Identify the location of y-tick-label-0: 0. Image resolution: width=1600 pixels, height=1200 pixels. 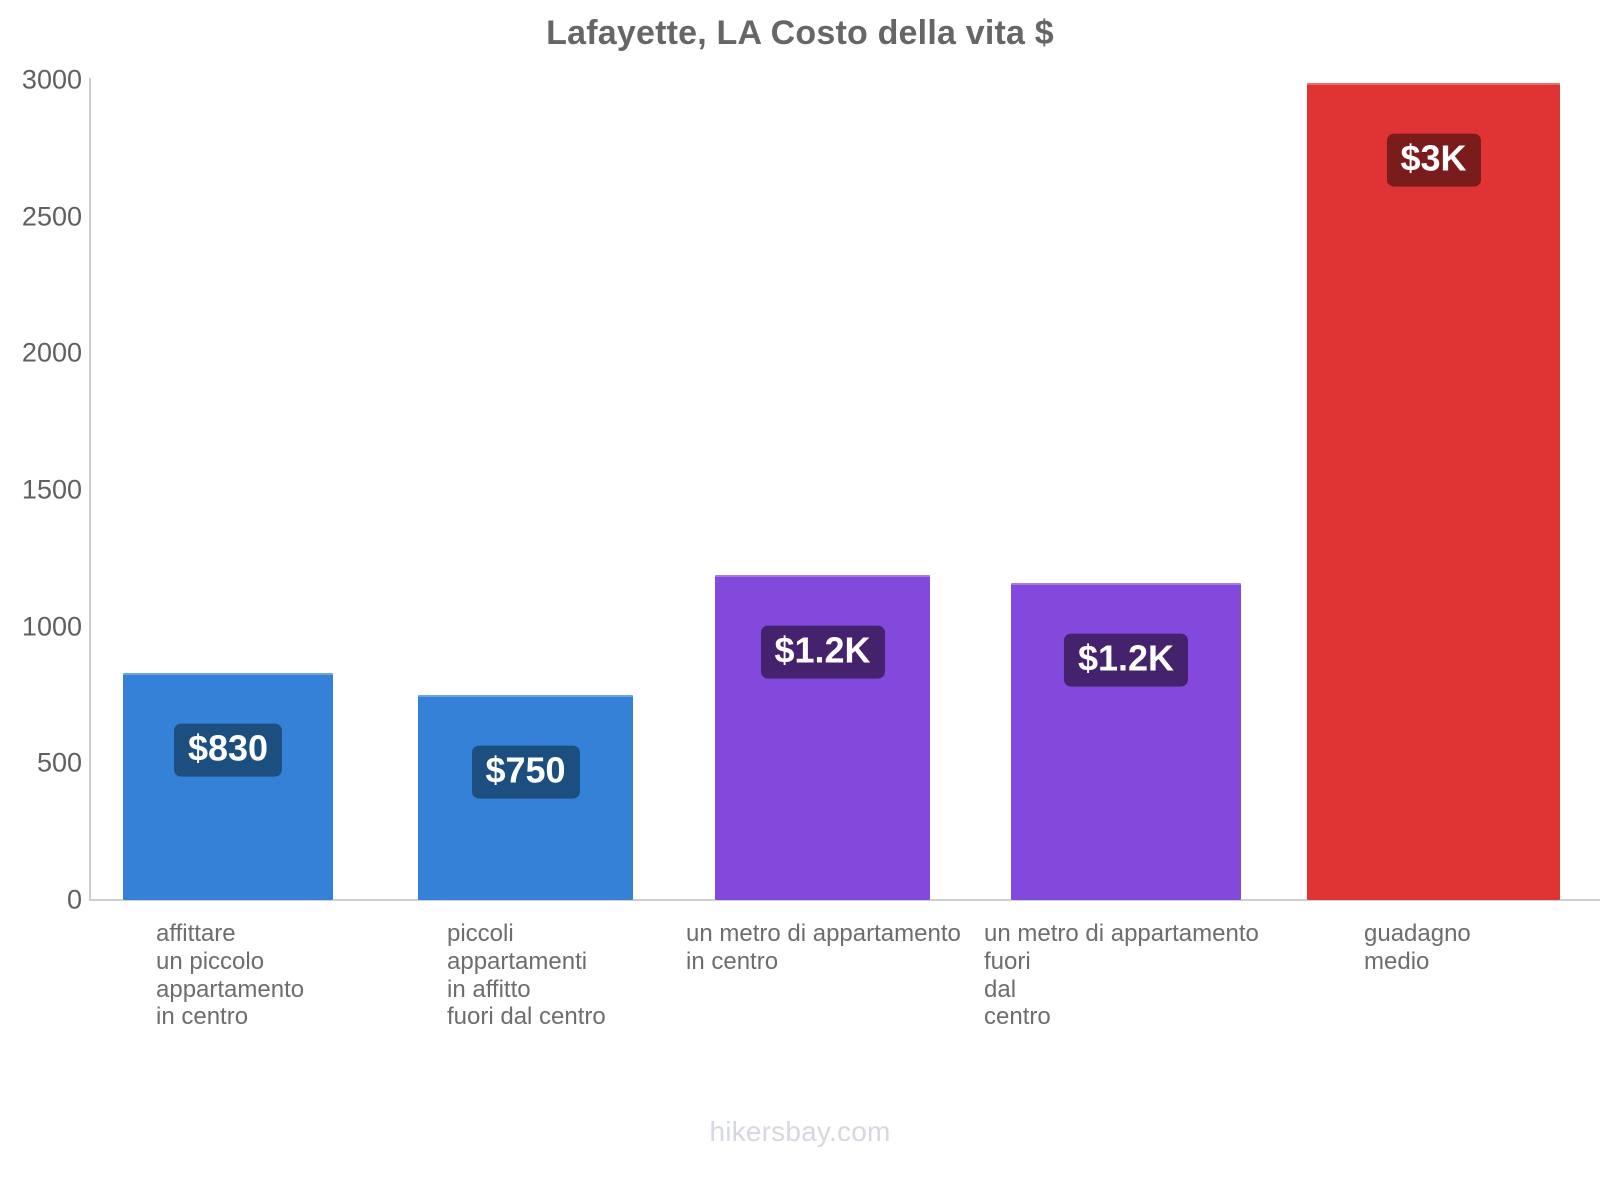
(74, 899).